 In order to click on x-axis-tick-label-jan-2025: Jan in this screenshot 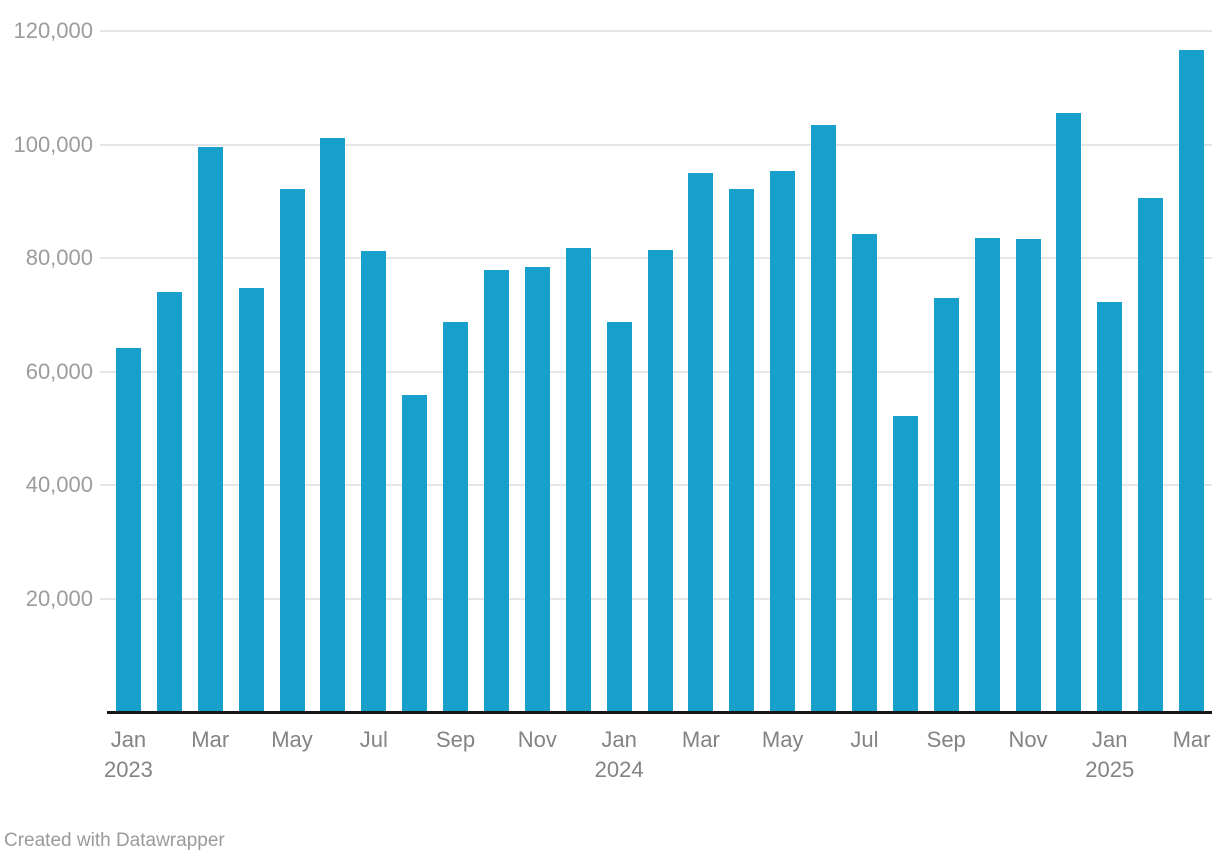, I will do `click(1110, 739)`.